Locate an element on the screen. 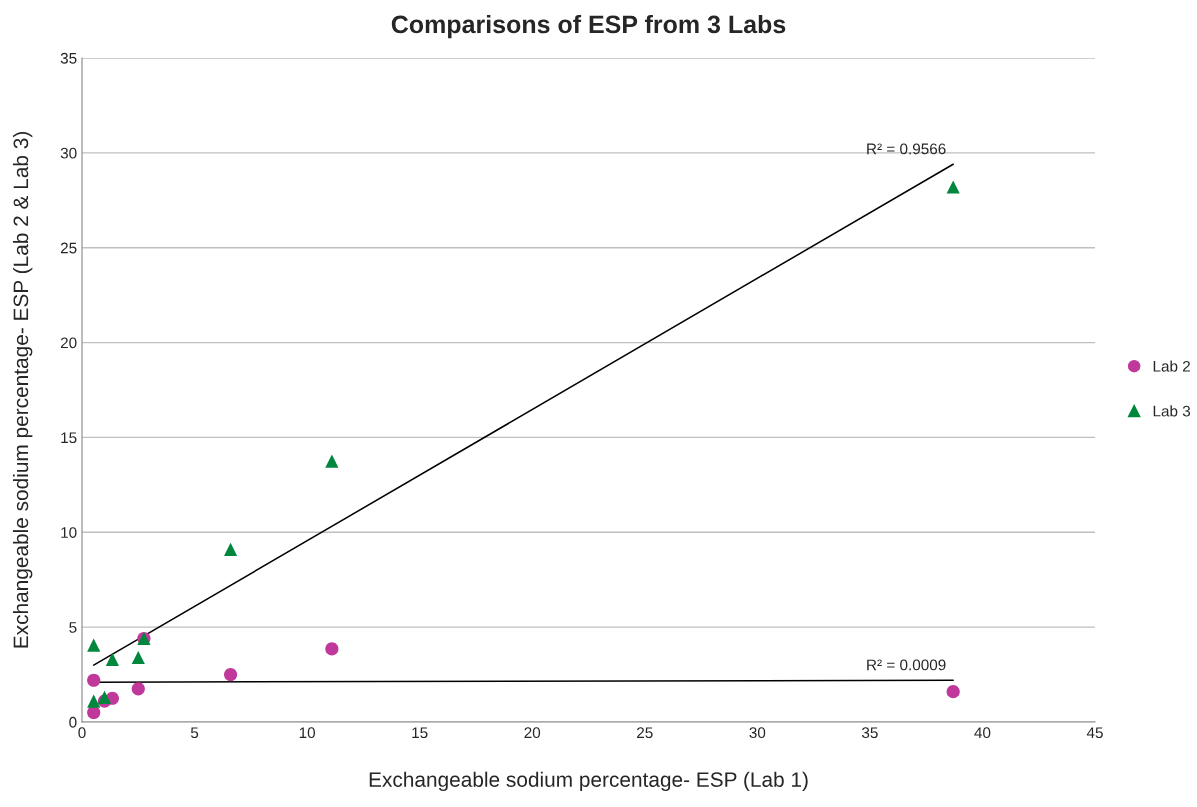 This screenshot has width=1197, height=807. legend-label: Lab 3 is located at coordinates (1172, 411).